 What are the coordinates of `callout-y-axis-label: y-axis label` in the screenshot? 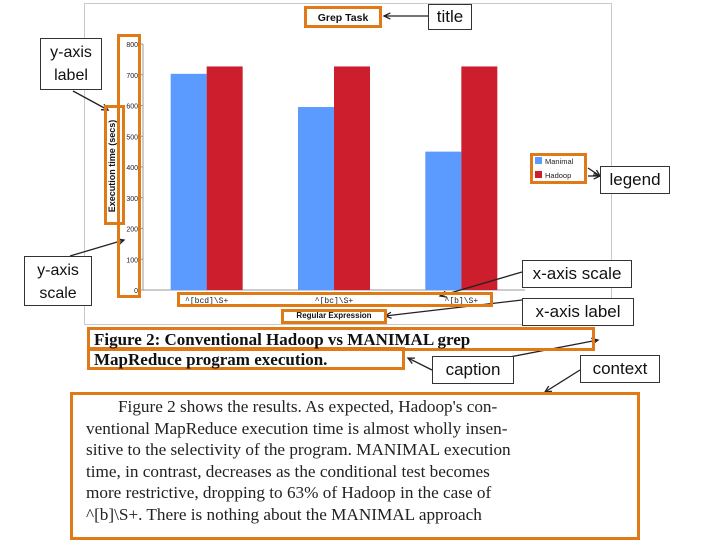 It's located at (71, 64).